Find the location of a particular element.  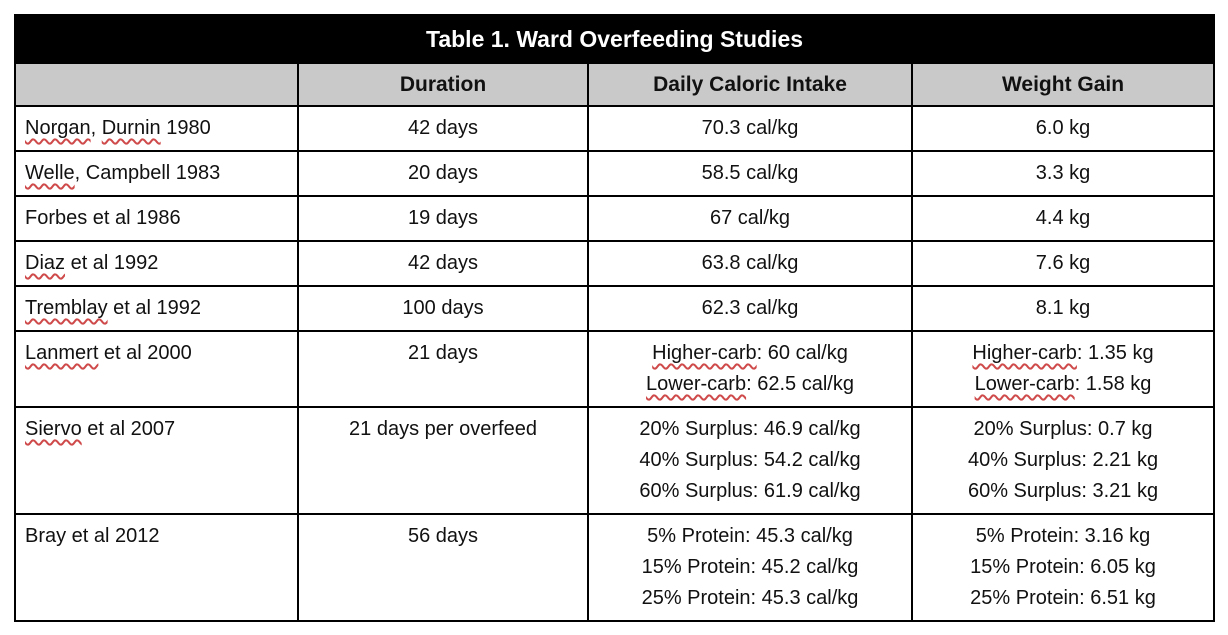

cell-line: 40% Surplus: 54.2 cal/kg is located at coordinates (750, 460).